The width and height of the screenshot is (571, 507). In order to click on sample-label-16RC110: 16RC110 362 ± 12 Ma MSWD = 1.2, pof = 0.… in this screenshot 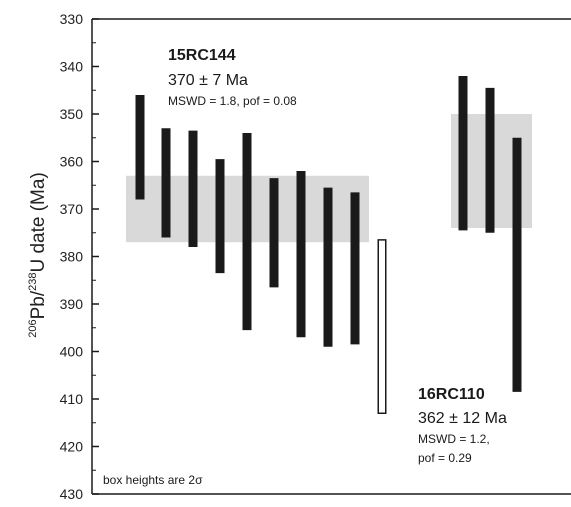, I will do `click(462, 425)`.